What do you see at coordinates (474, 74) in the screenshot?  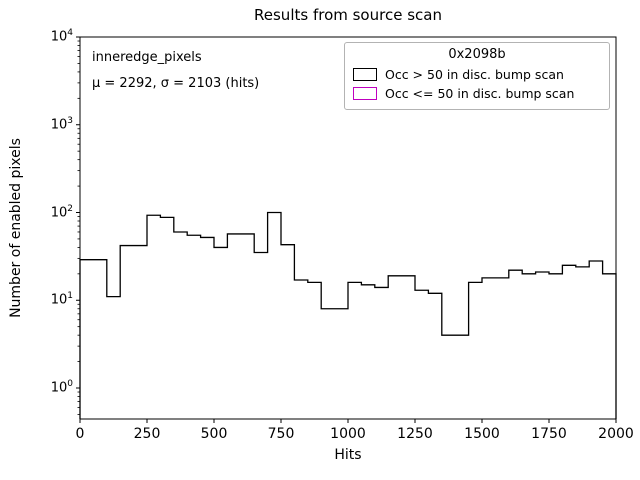 I see `legend-label-occ-gt-50: Occ > 50 in disc. bump scan` at bounding box center [474, 74].